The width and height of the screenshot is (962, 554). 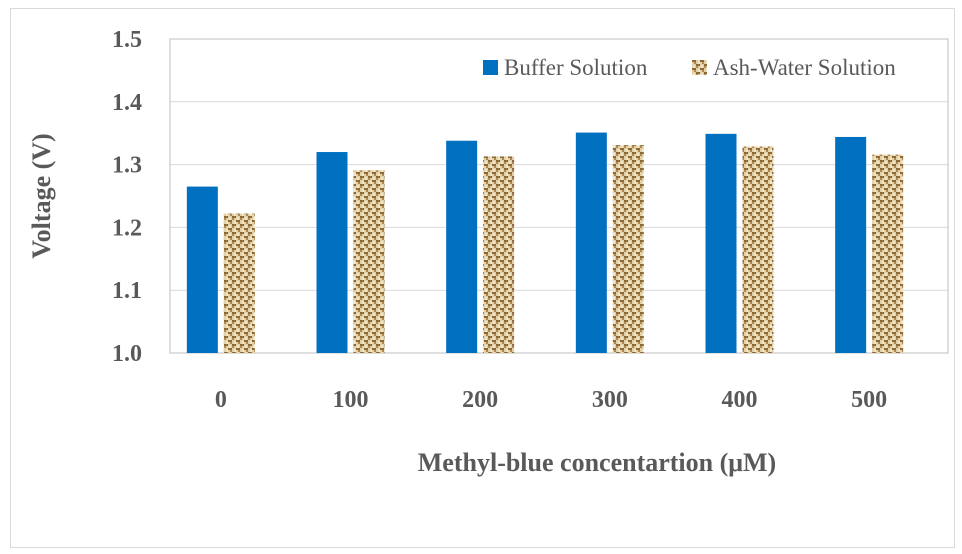 What do you see at coordinates (804, 67) in the screenshot?
I see `legend-label-ash-water-solution: Ash-Water Solution` at bounding box center [804, 67].